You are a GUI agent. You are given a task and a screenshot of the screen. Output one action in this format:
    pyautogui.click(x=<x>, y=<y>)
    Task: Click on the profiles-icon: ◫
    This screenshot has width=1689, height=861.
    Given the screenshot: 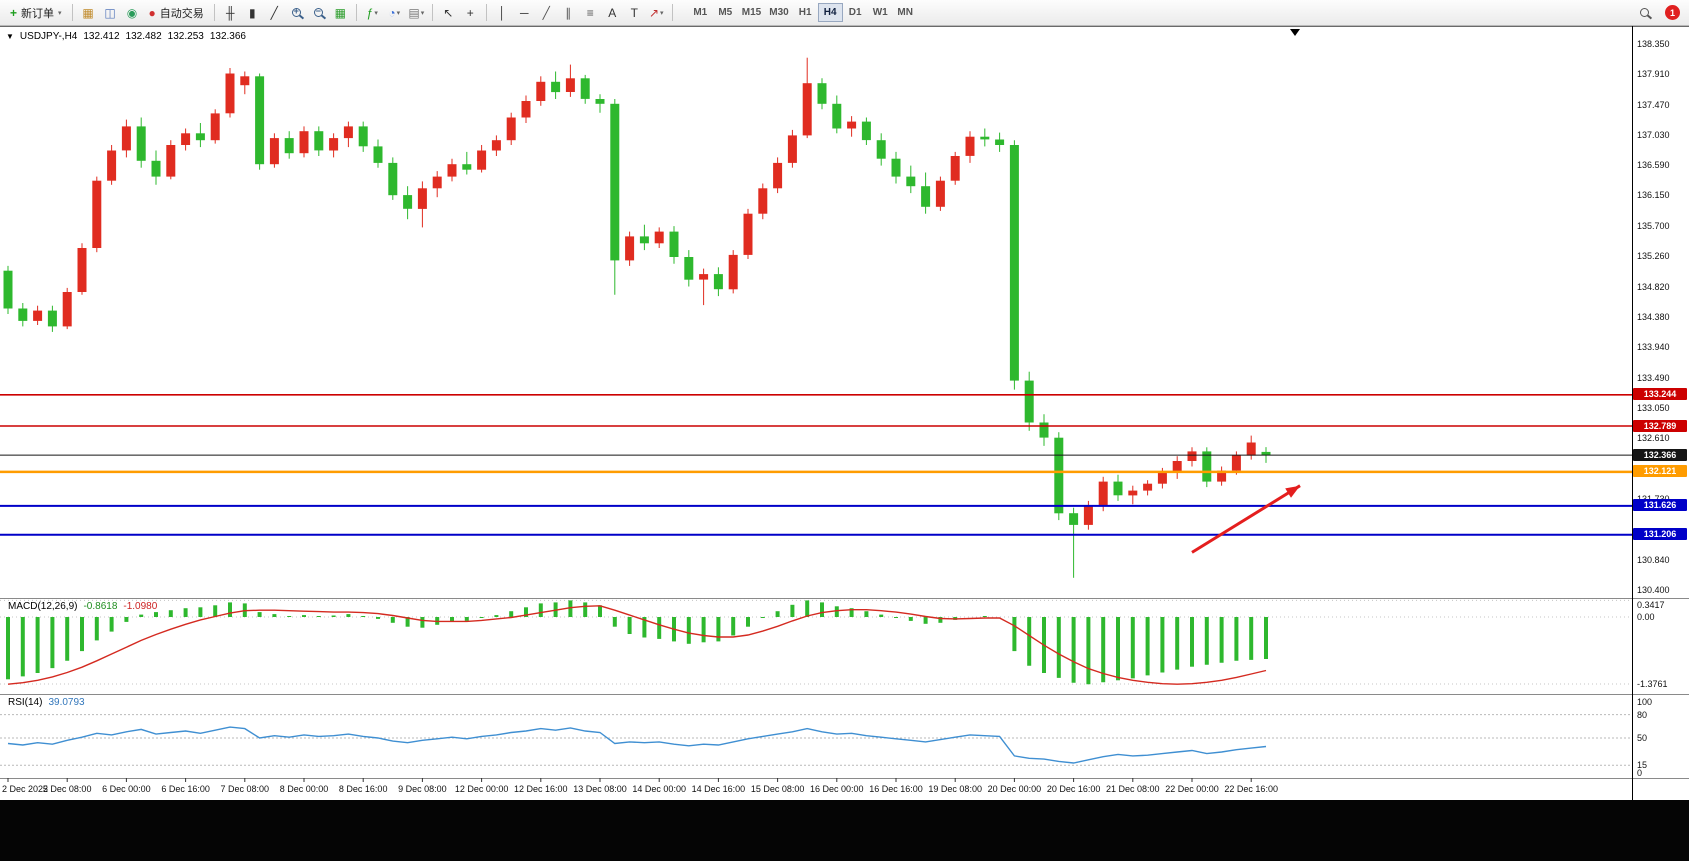 What is the action you would take?
    pyautogui.click(x=110, y=13)
    